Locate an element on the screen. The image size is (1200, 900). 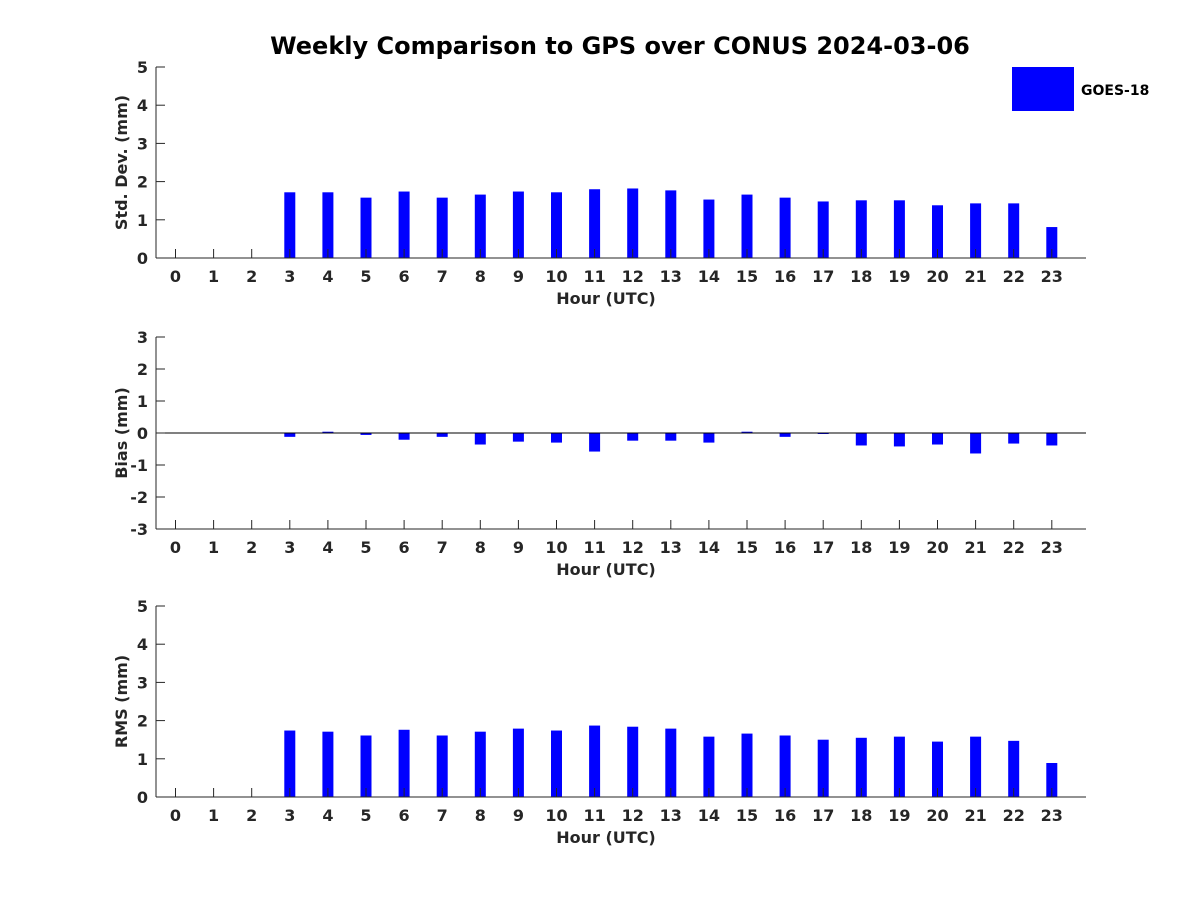
legend-swatch is located at coordinates (1043, 89).